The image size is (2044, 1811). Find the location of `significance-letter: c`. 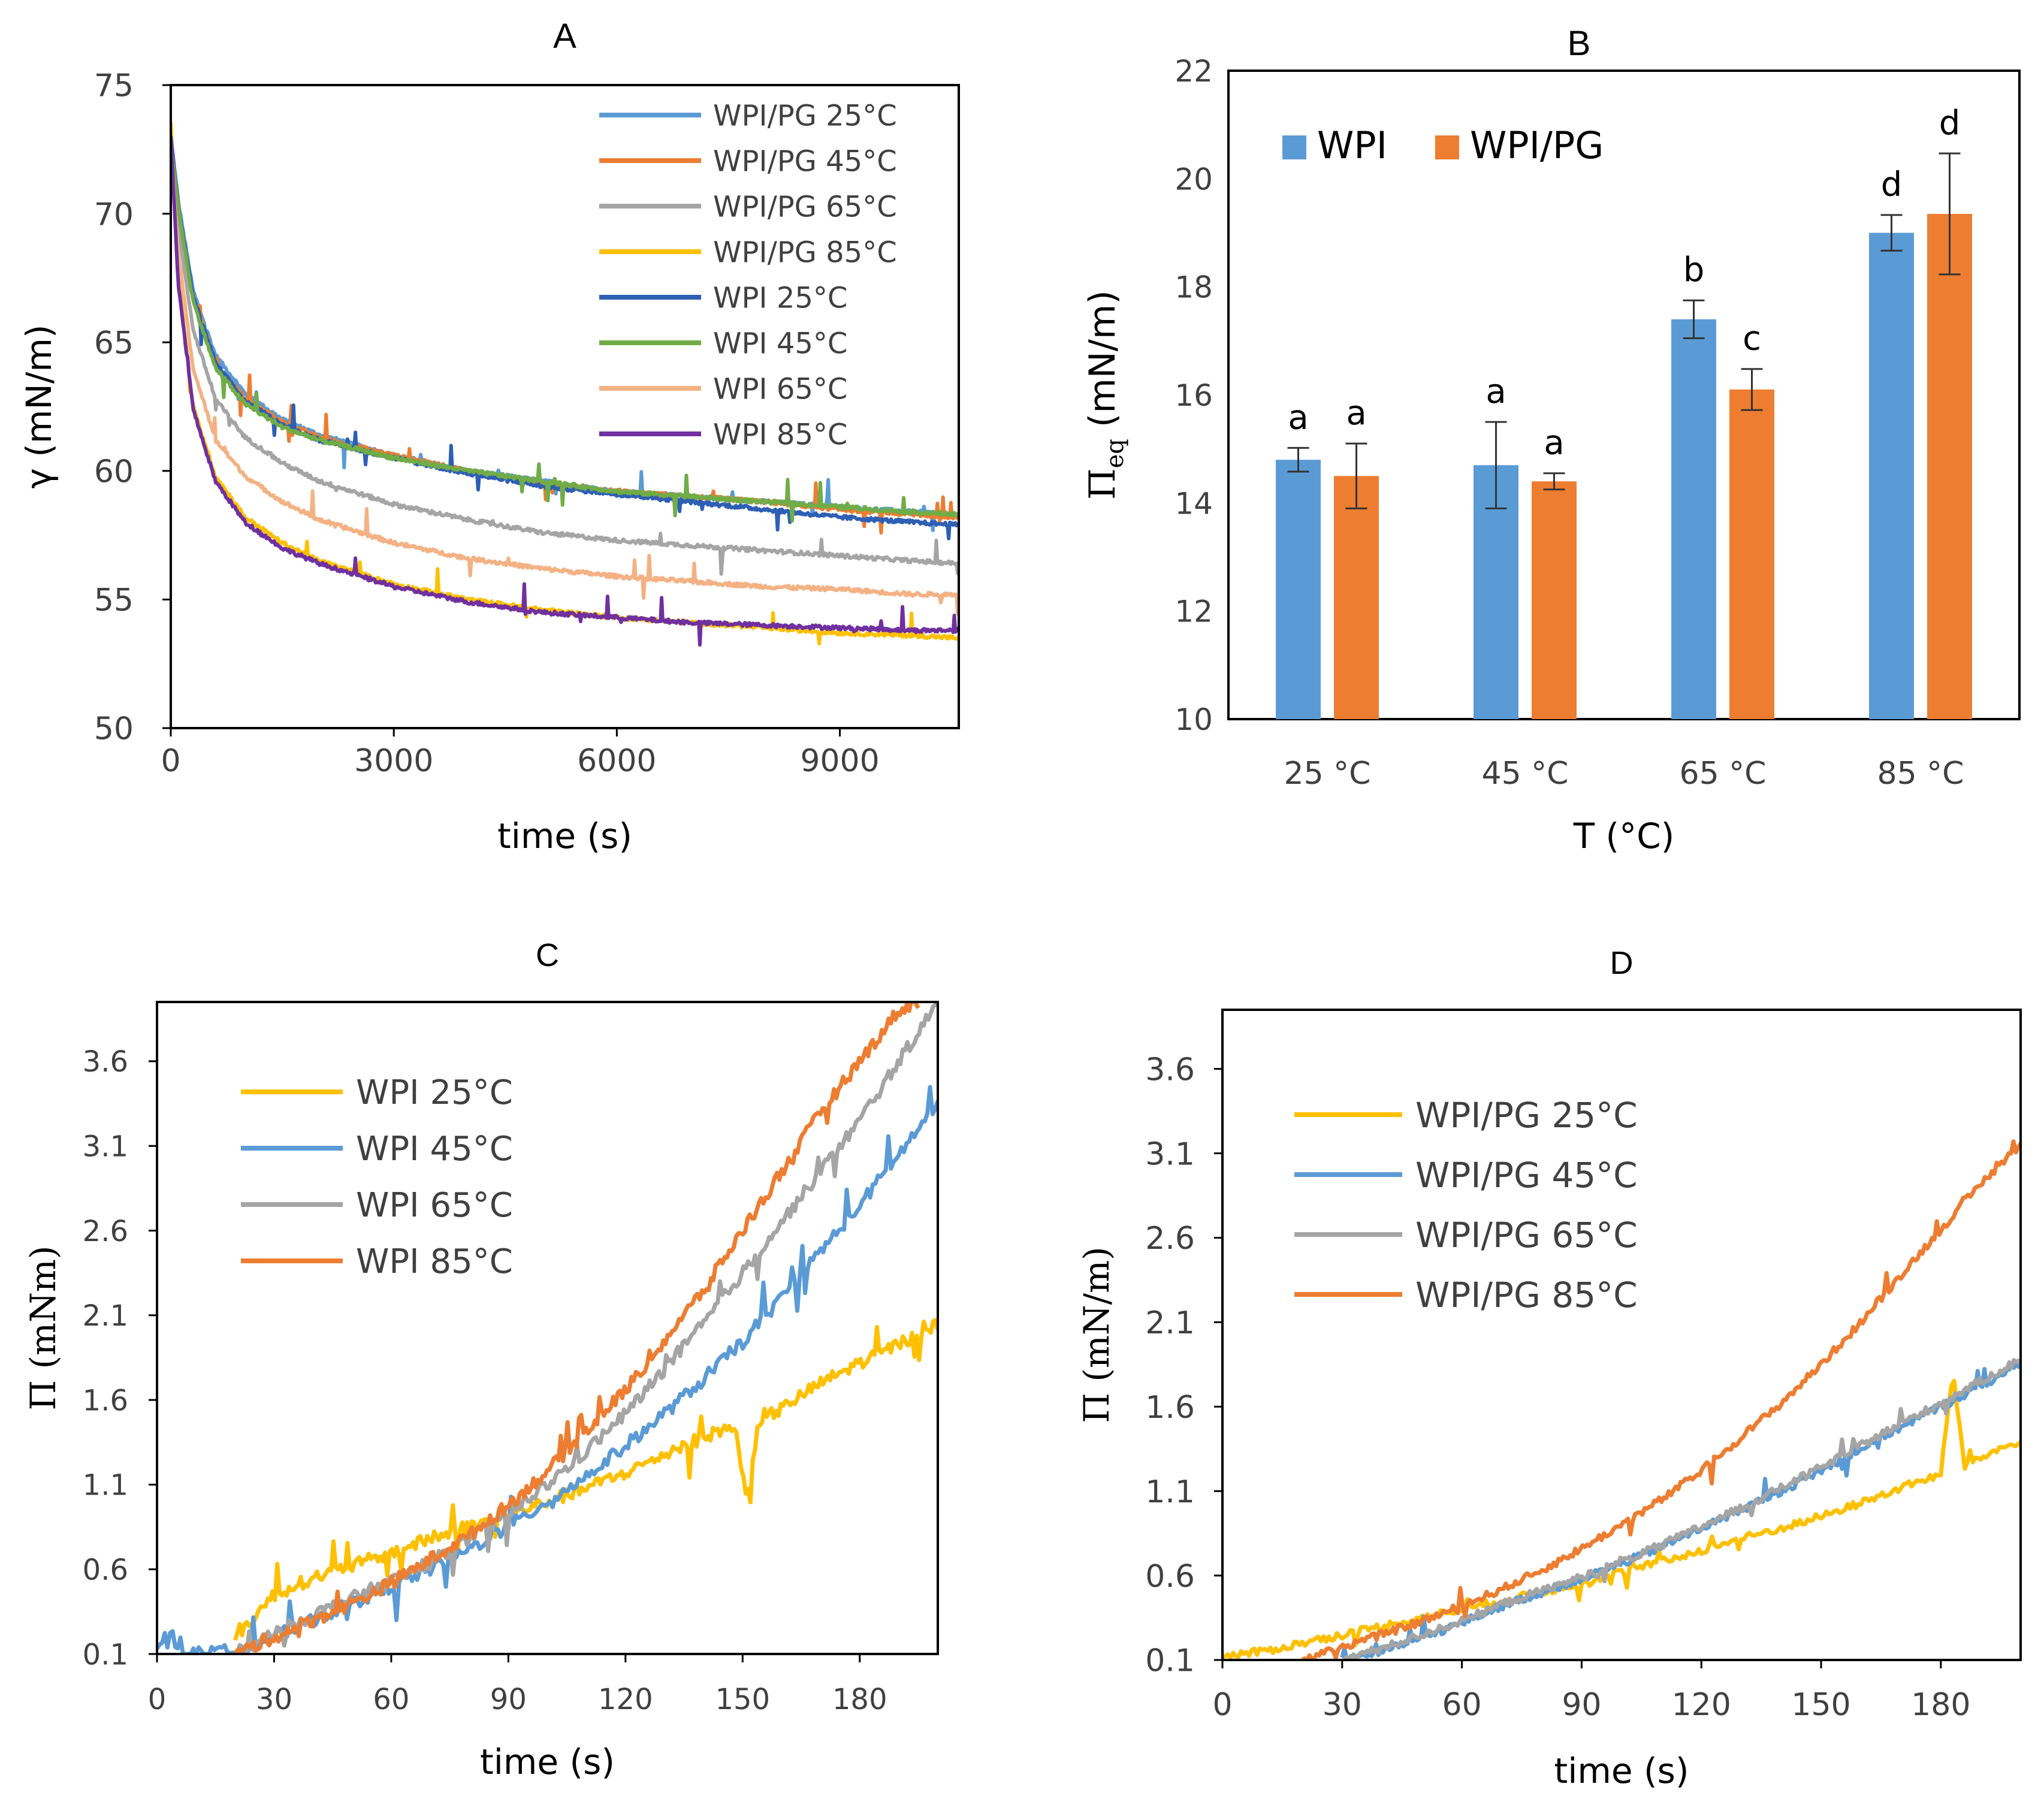

significance-letter: c is located at coordinates (1752, 338).